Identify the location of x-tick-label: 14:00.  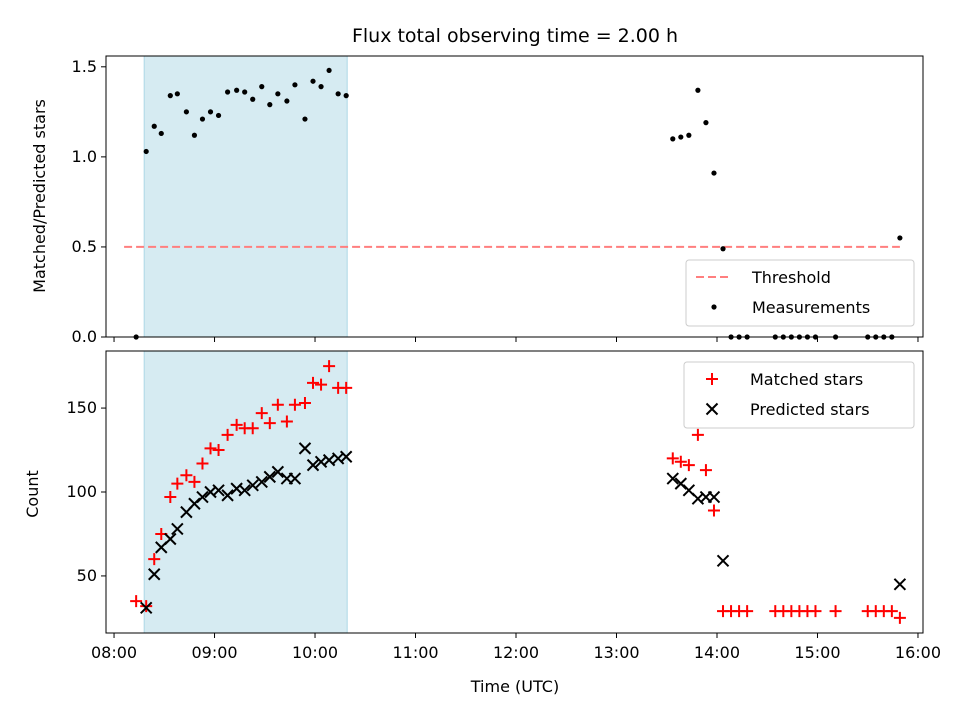
(717, 652).